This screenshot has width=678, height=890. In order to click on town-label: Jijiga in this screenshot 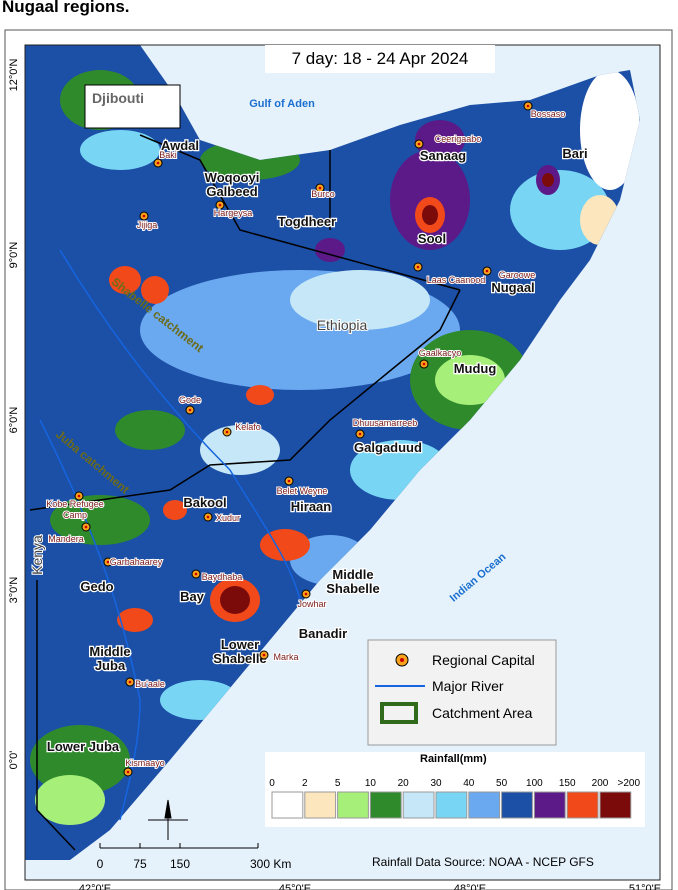, I will do `click(147, 225)`.